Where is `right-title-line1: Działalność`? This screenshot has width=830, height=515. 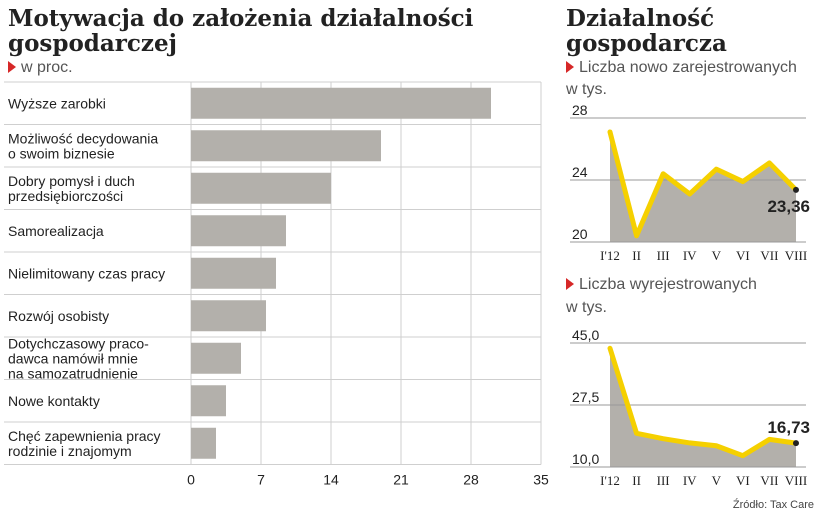
right-title-line1: Działalność is located at coordinates (640, 18).